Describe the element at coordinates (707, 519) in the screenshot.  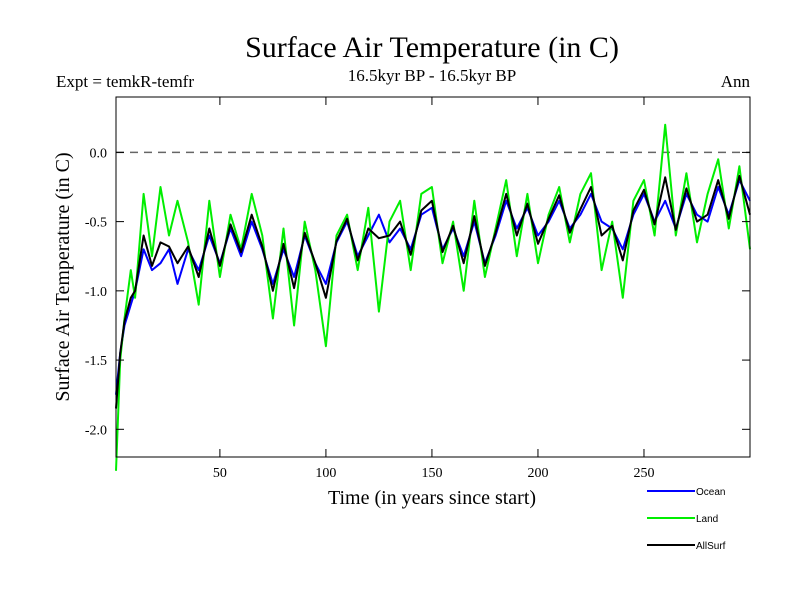
I see `legend-label-land: Land` at that location.